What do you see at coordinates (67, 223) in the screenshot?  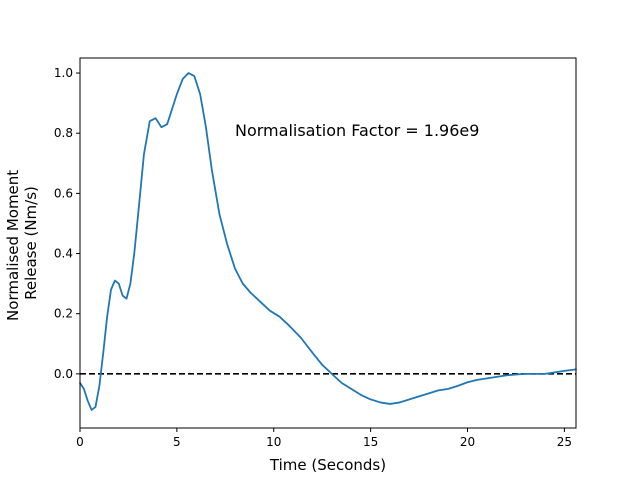 I see `y-axis-ticks: 0.0 0.2 0.4 0.6 0.8 1.0` at bounding box center [67, 223].